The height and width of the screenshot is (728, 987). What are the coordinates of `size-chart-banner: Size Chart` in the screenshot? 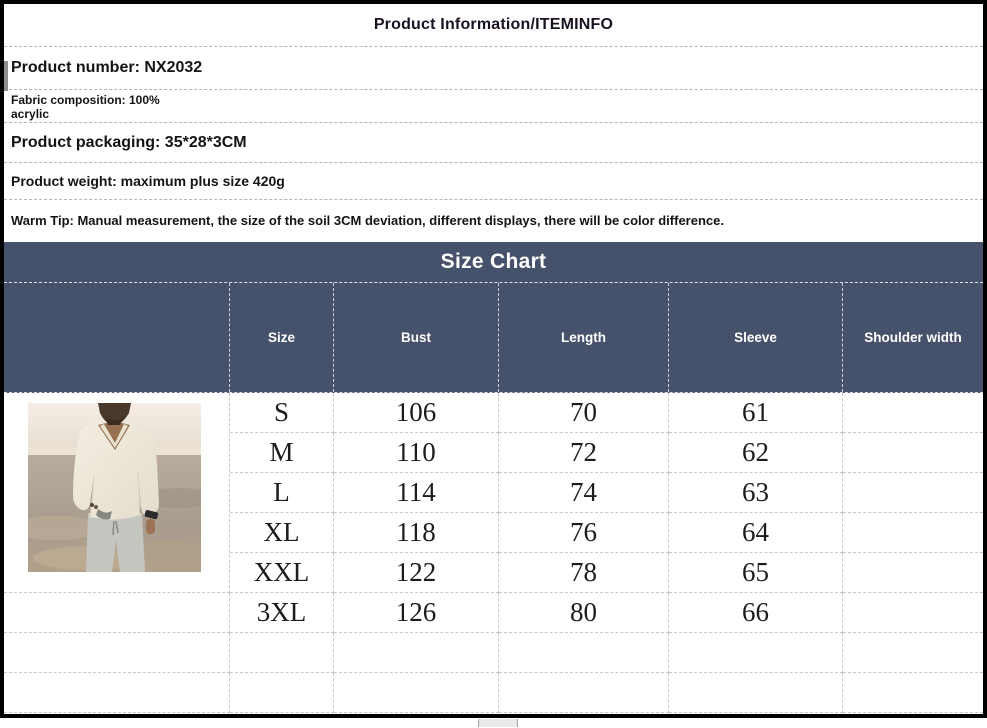 It's located at (493, 261).